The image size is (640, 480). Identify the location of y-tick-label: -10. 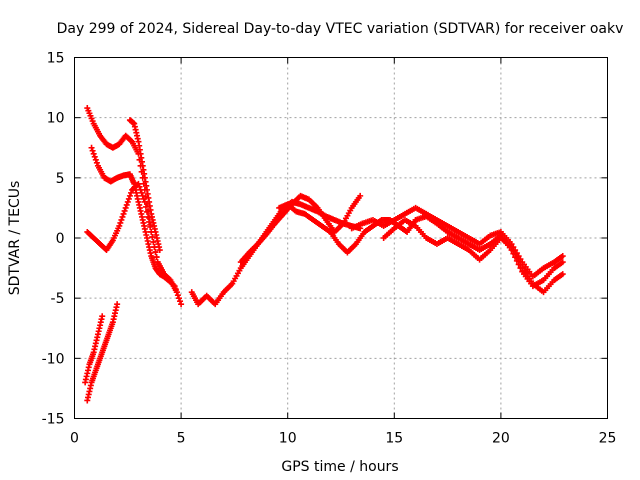
(53, 359).